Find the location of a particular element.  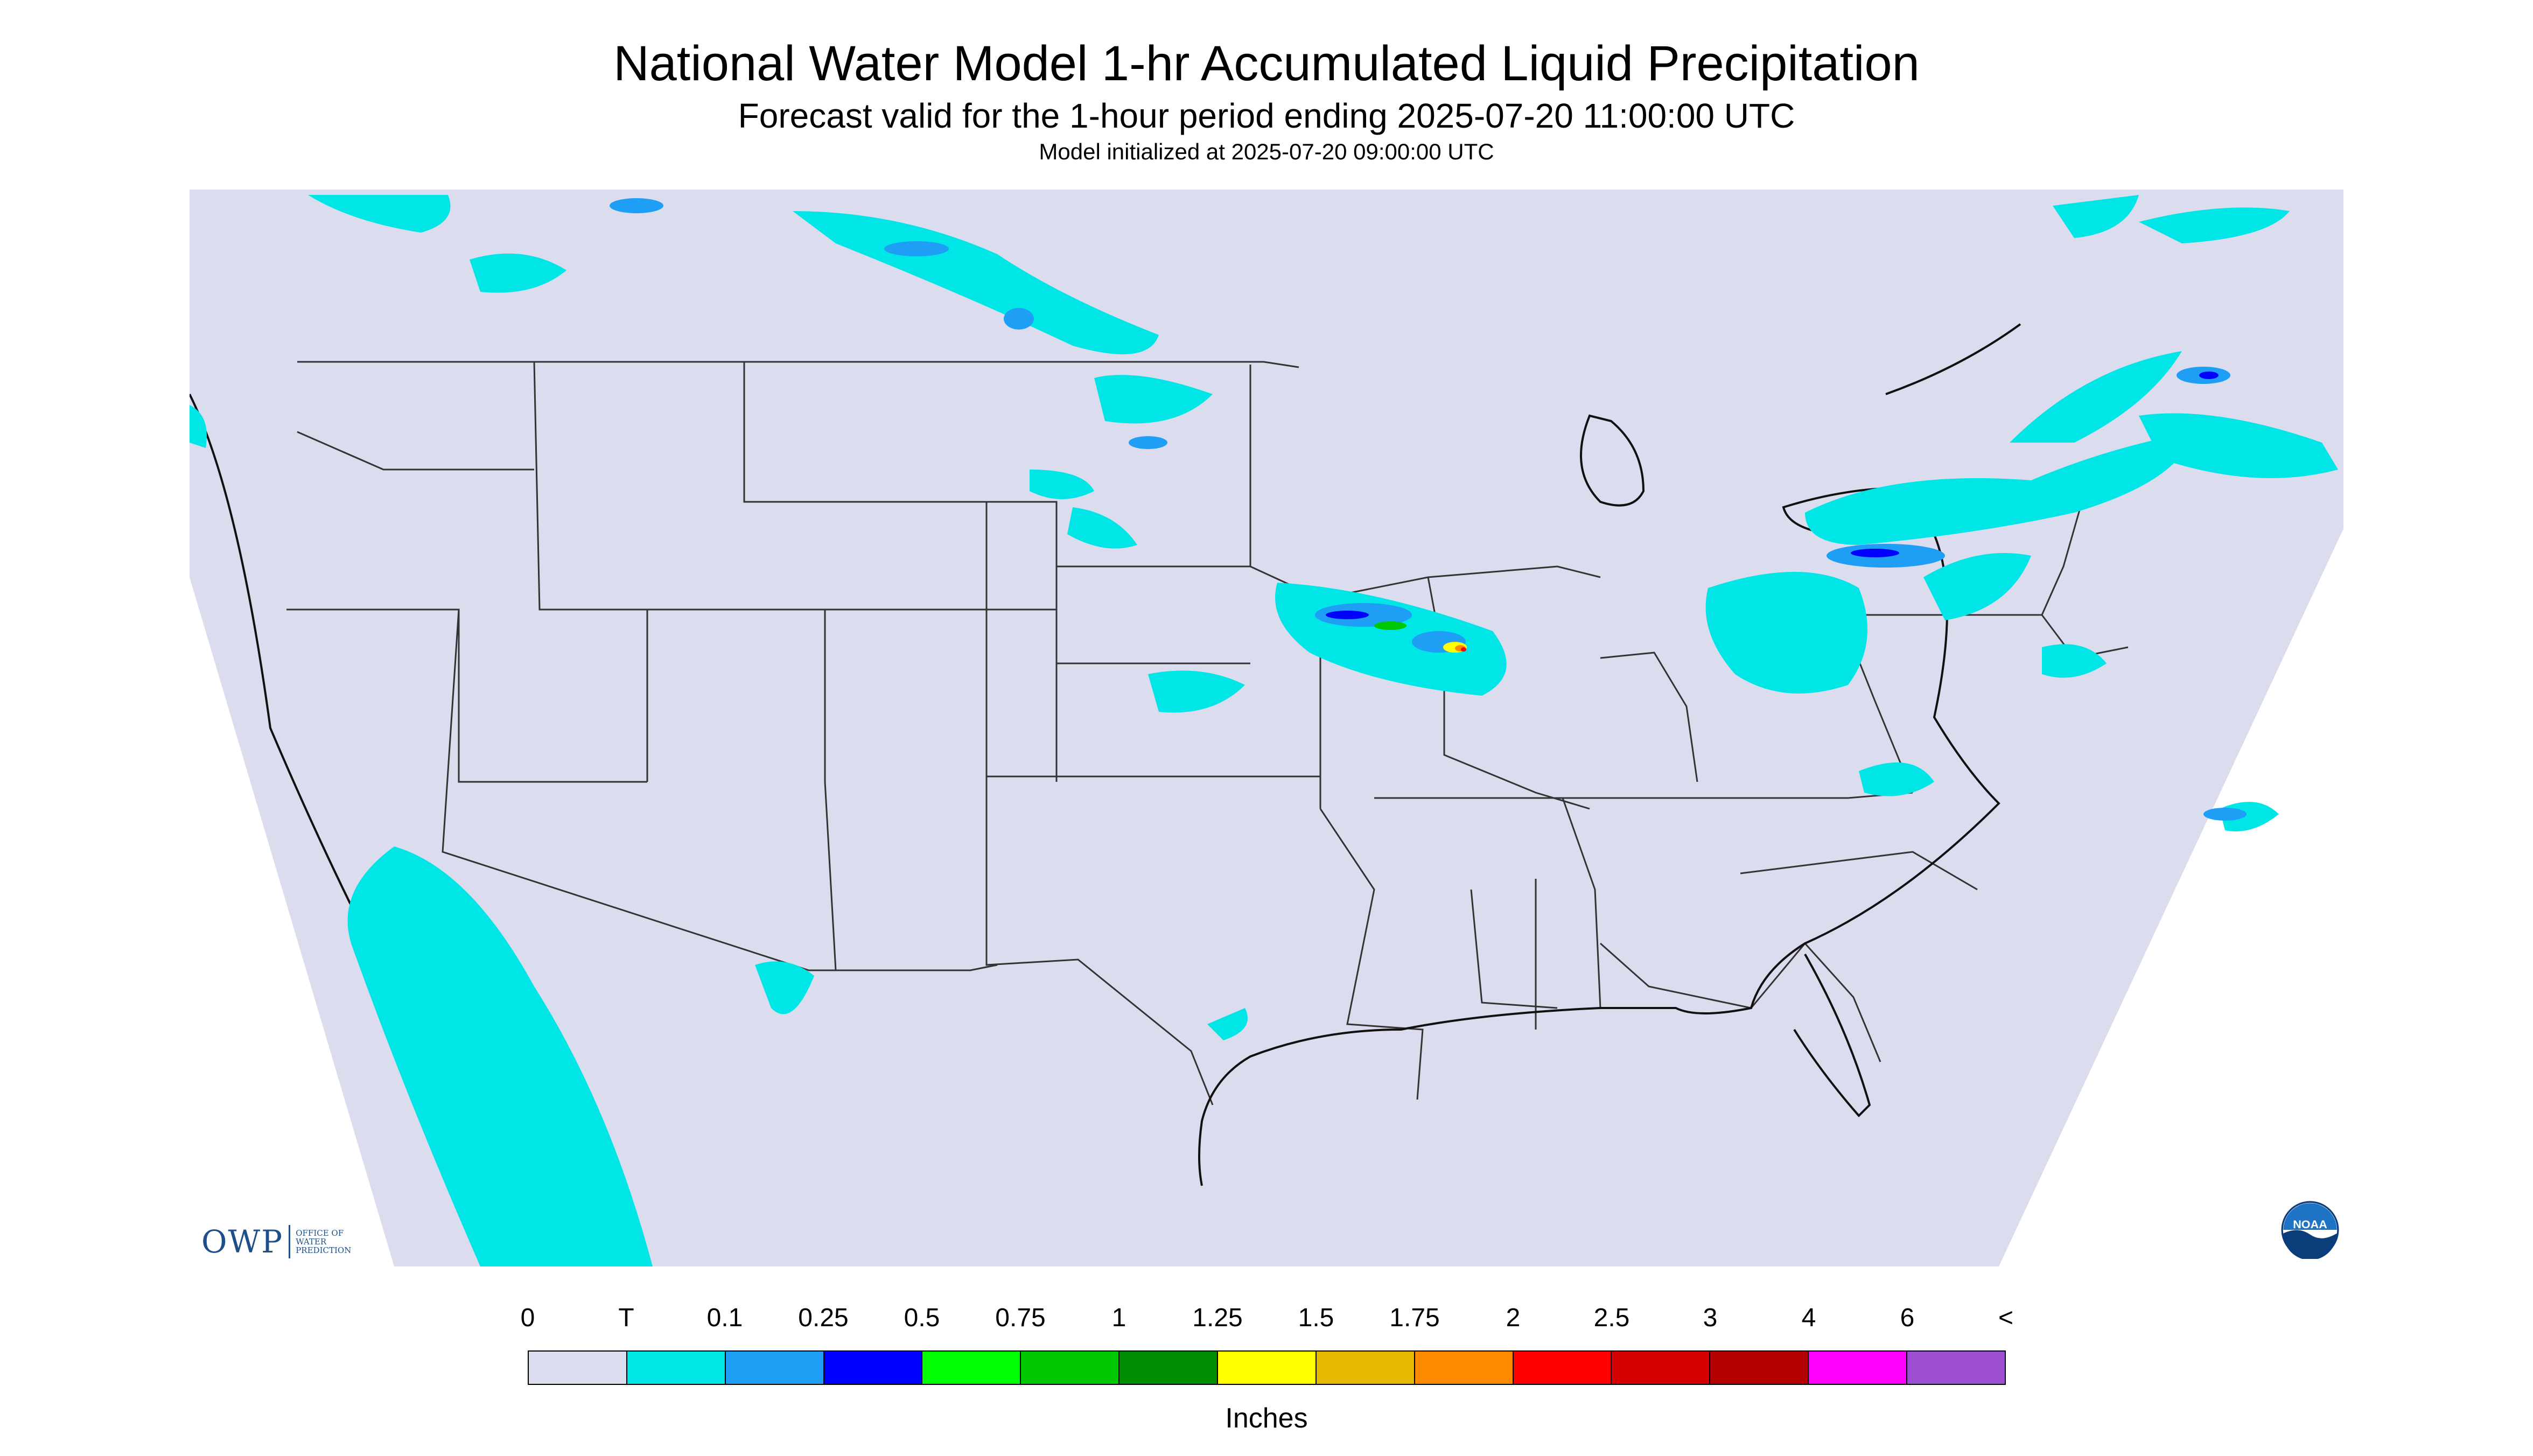

legend-label: 6 is located at coordinates (1908, 1318).